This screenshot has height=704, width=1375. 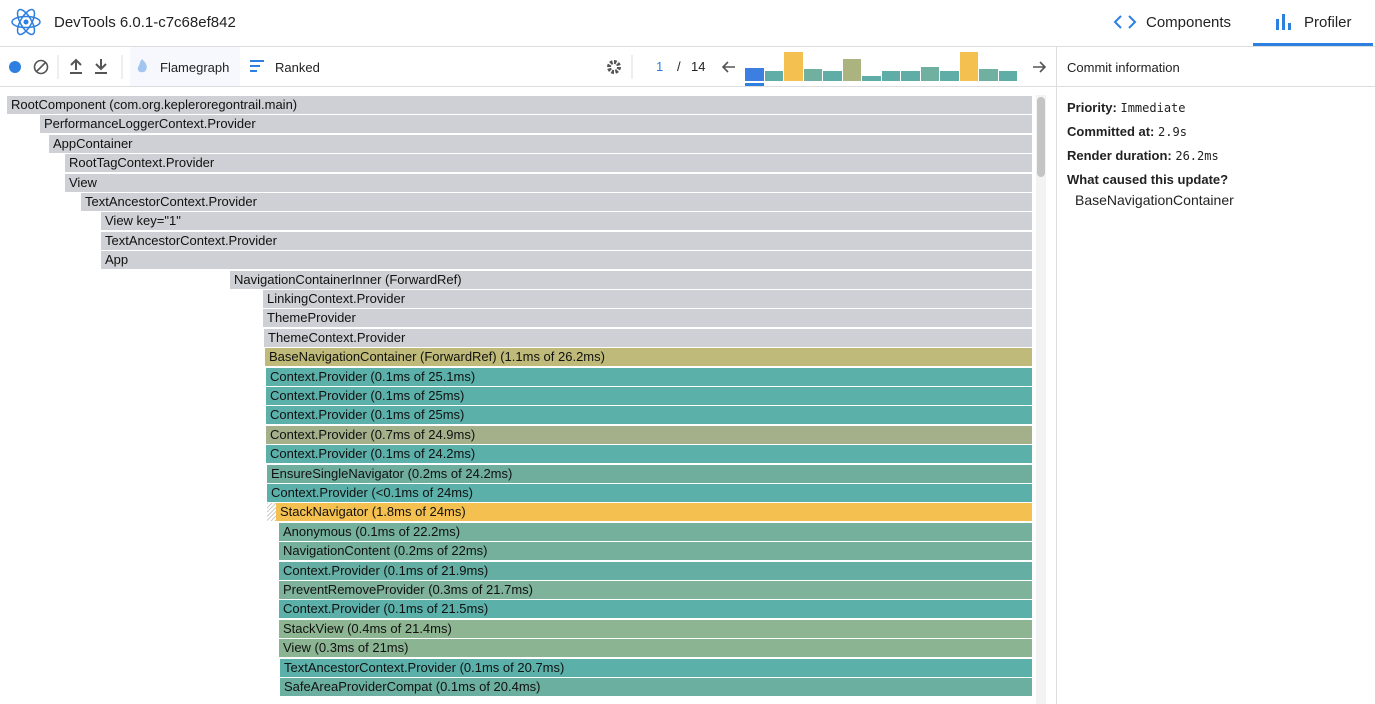 I want to click on commit-total: 14, so click(x=698, y=66).